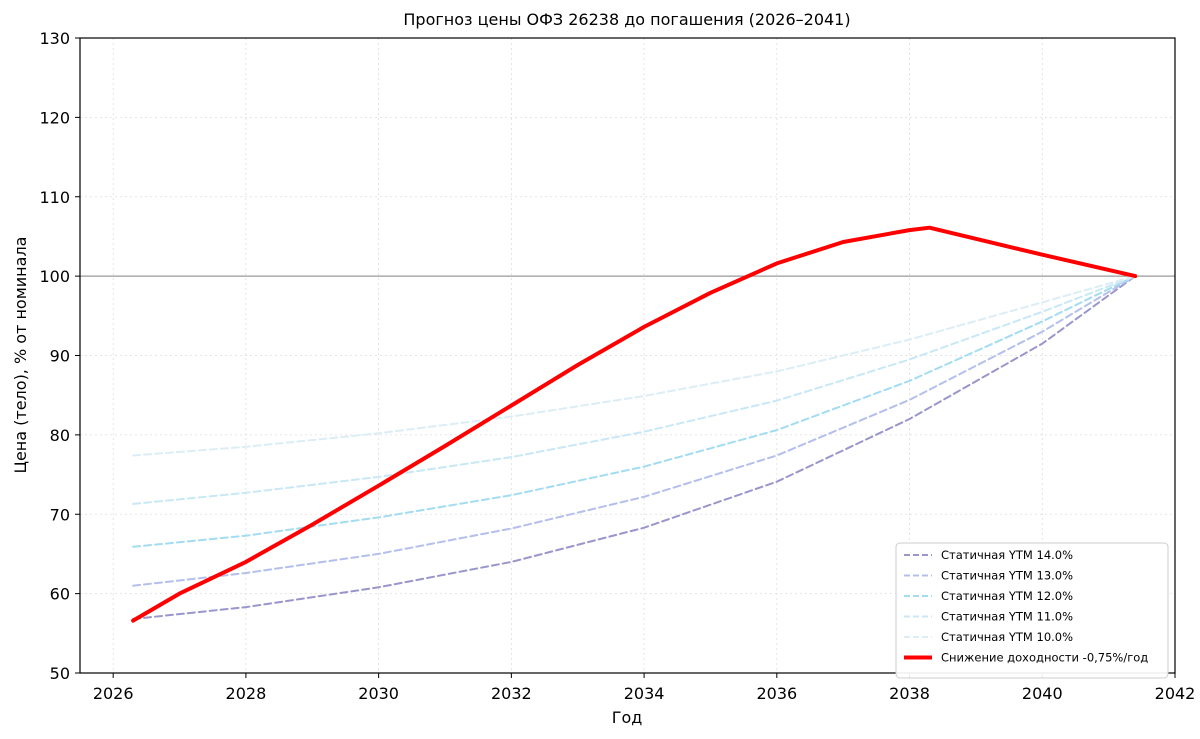  I want to click on legend-label-0: Статичная YTM 14.0%, so click(1007, 555).